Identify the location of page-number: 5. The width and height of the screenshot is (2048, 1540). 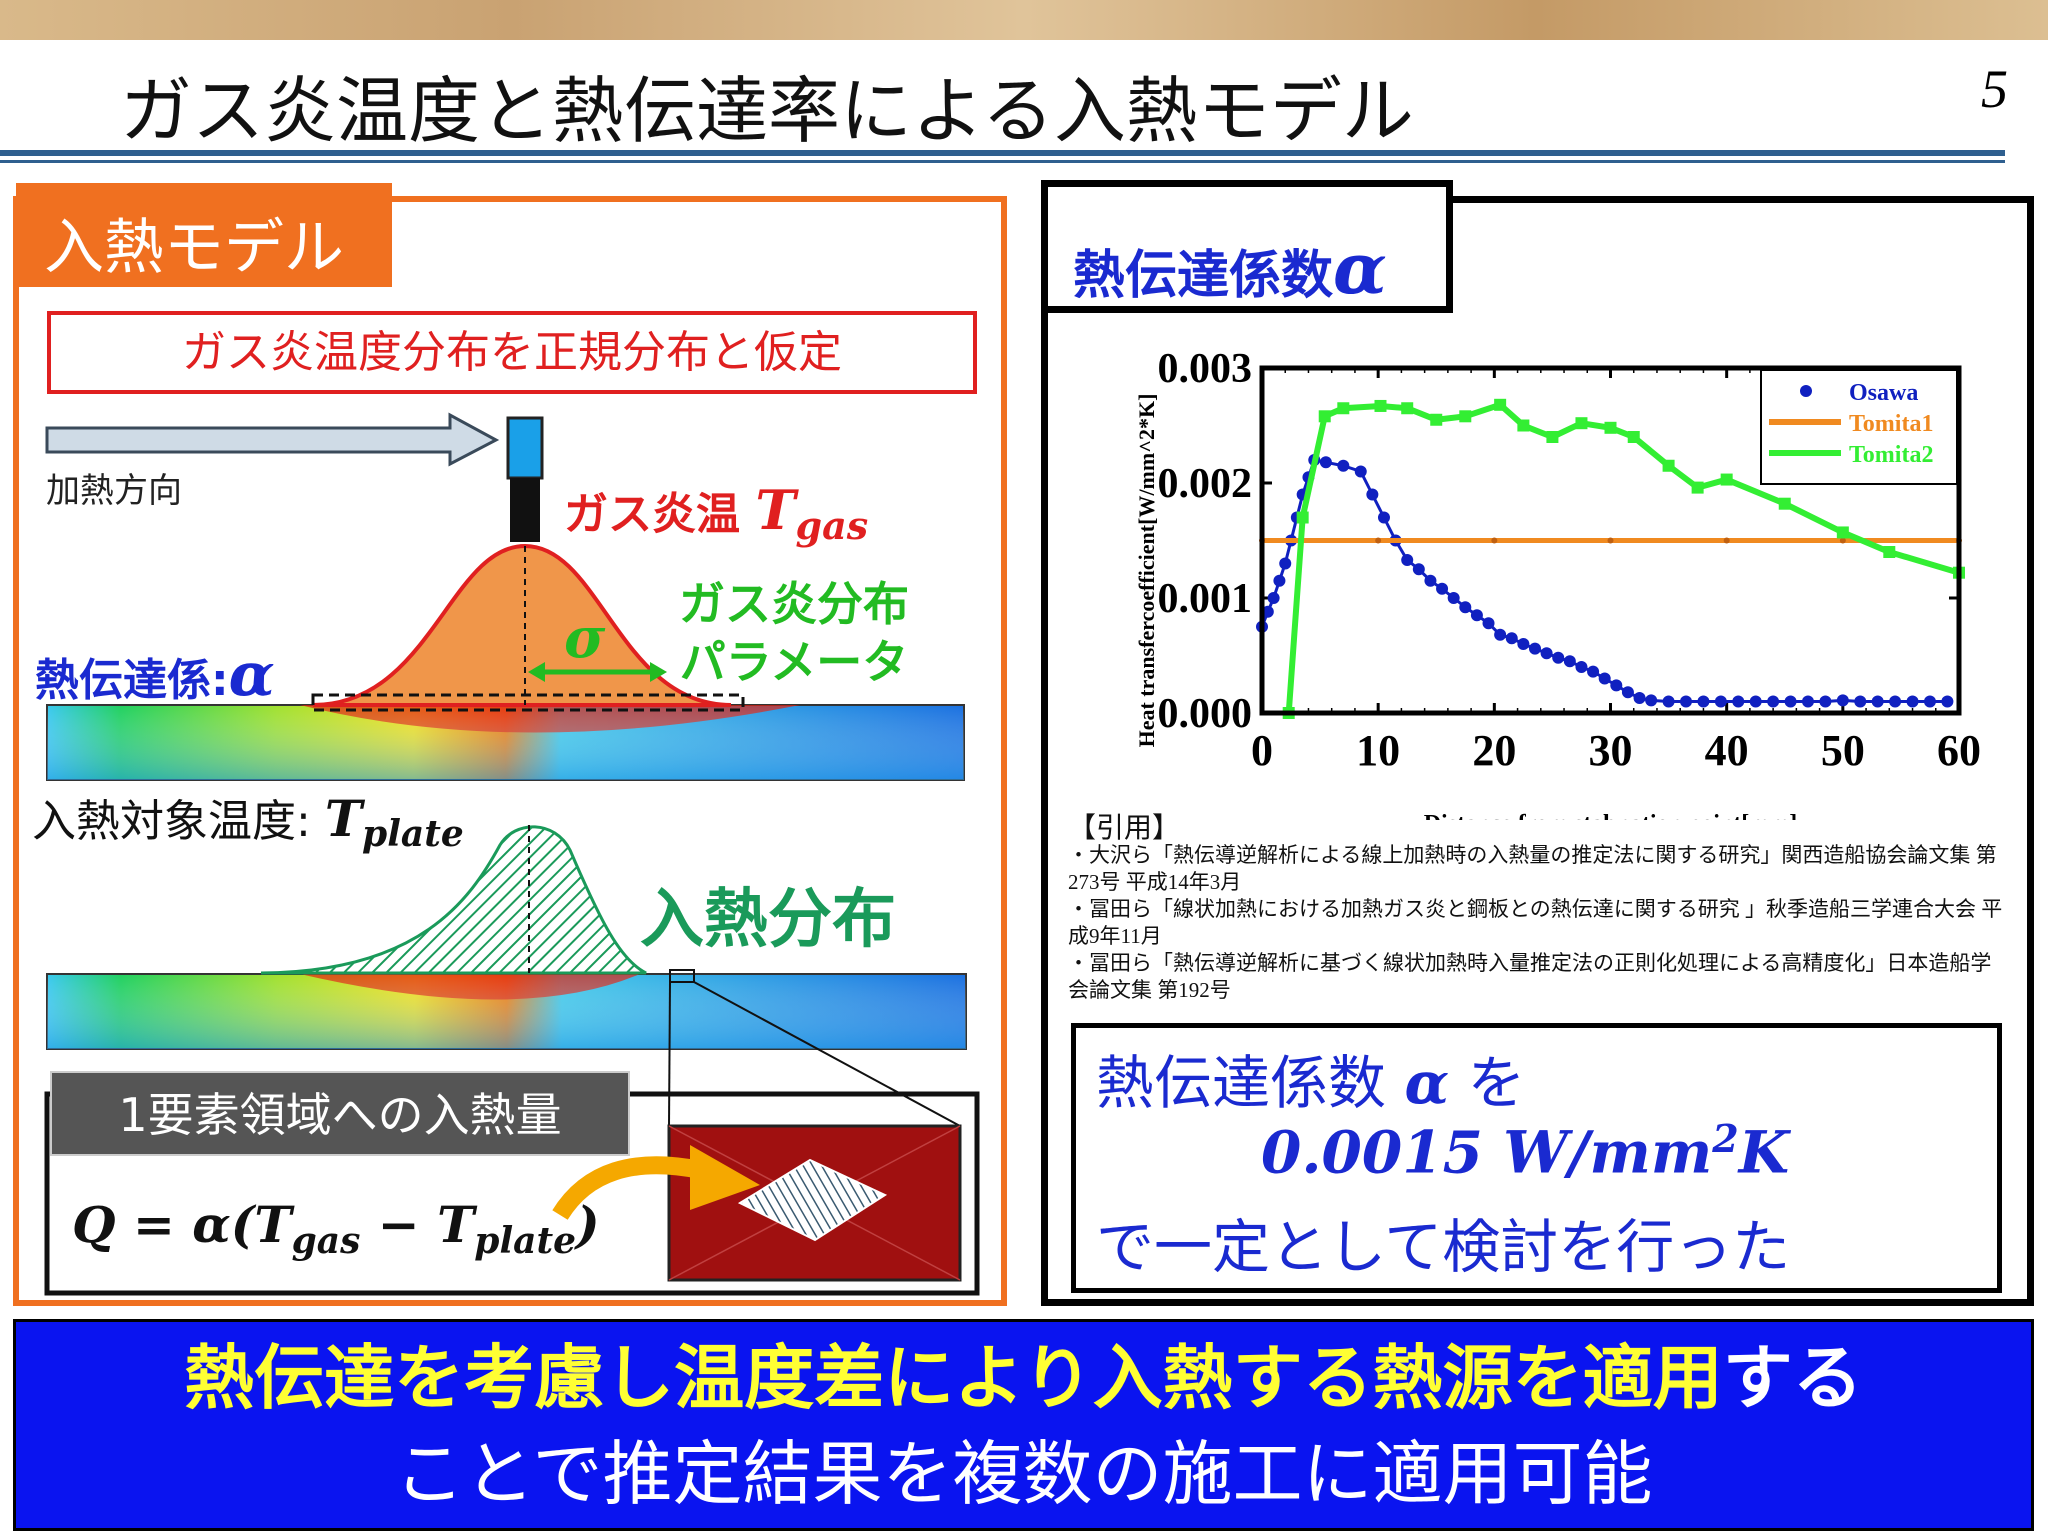
(1994, 89).